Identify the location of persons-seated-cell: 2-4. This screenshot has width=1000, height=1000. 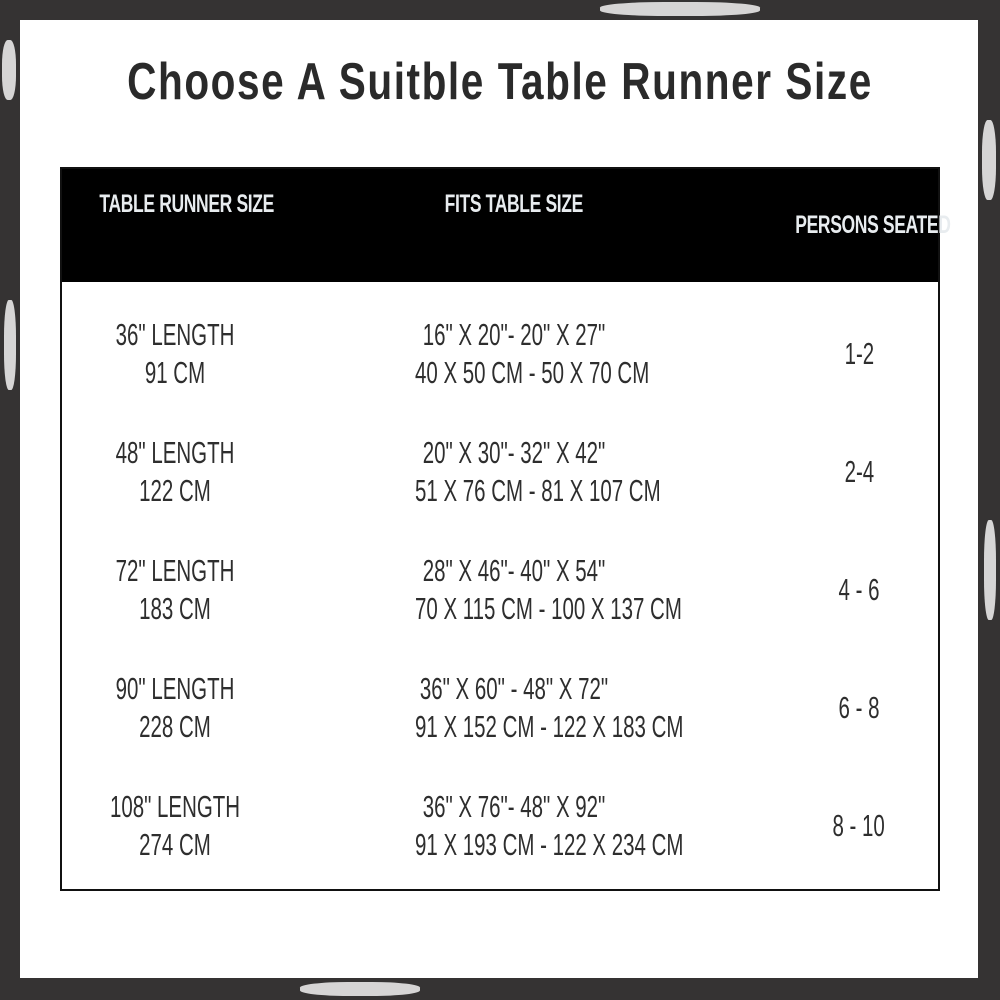
(859, 472).